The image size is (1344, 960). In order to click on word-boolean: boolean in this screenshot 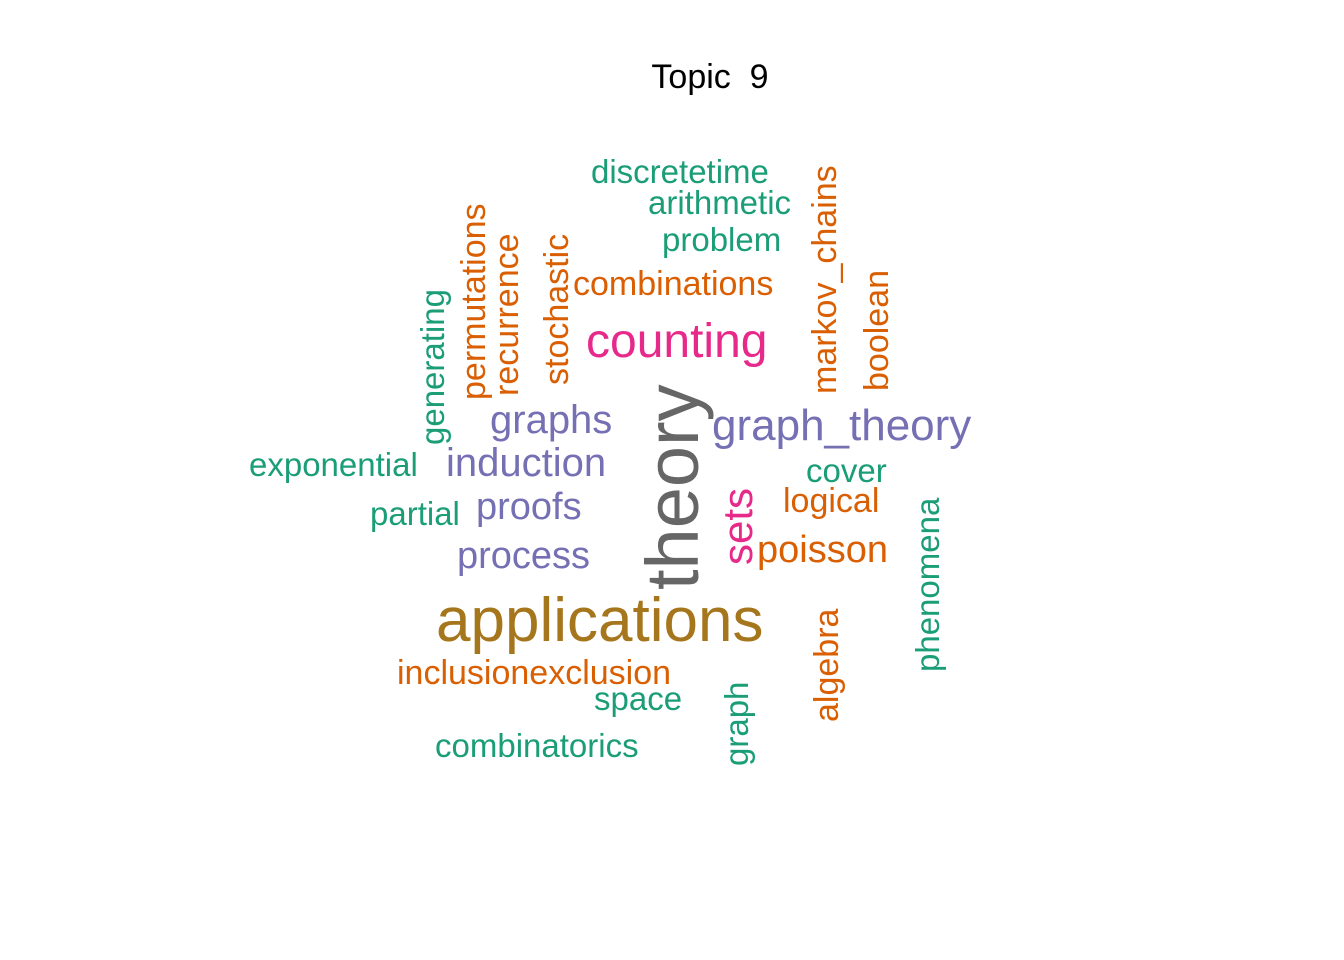, I will do `click(877, 330)`.